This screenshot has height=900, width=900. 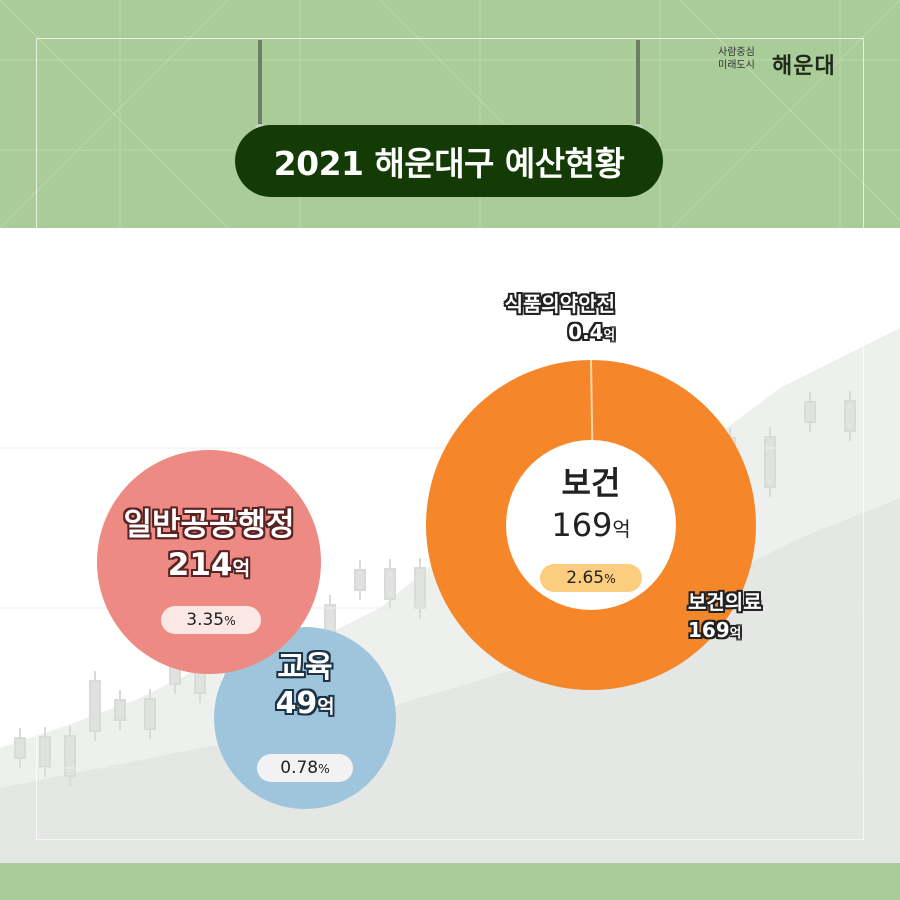 I want to click on bubble-education-percent-unit: %, so click(x=324, y=769).